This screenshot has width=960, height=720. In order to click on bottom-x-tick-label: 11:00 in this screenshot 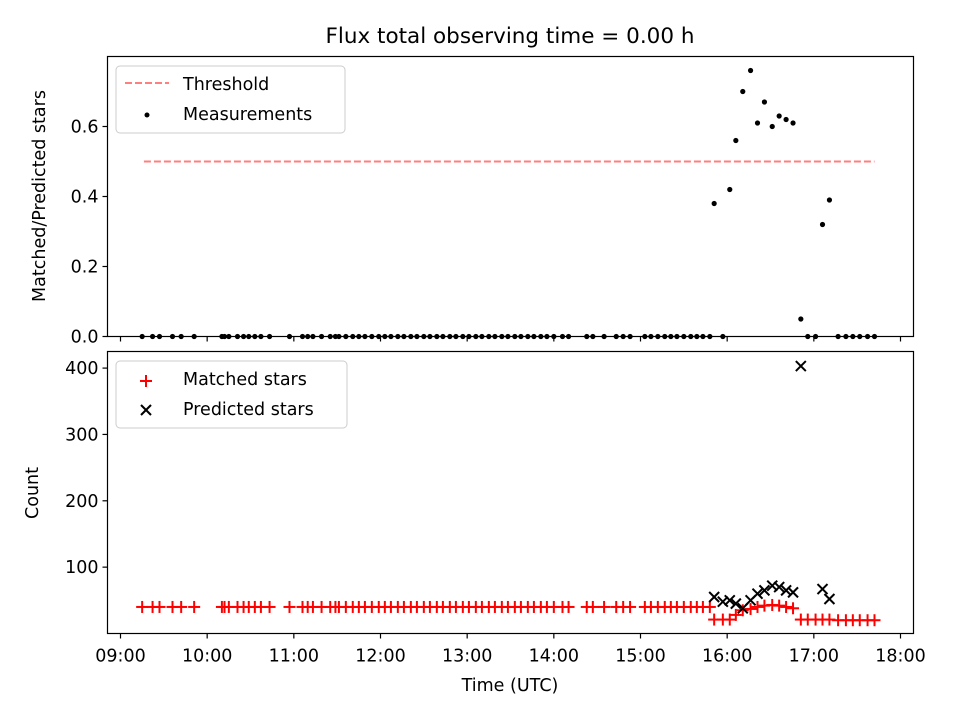, I will do `click(294, 657)`.